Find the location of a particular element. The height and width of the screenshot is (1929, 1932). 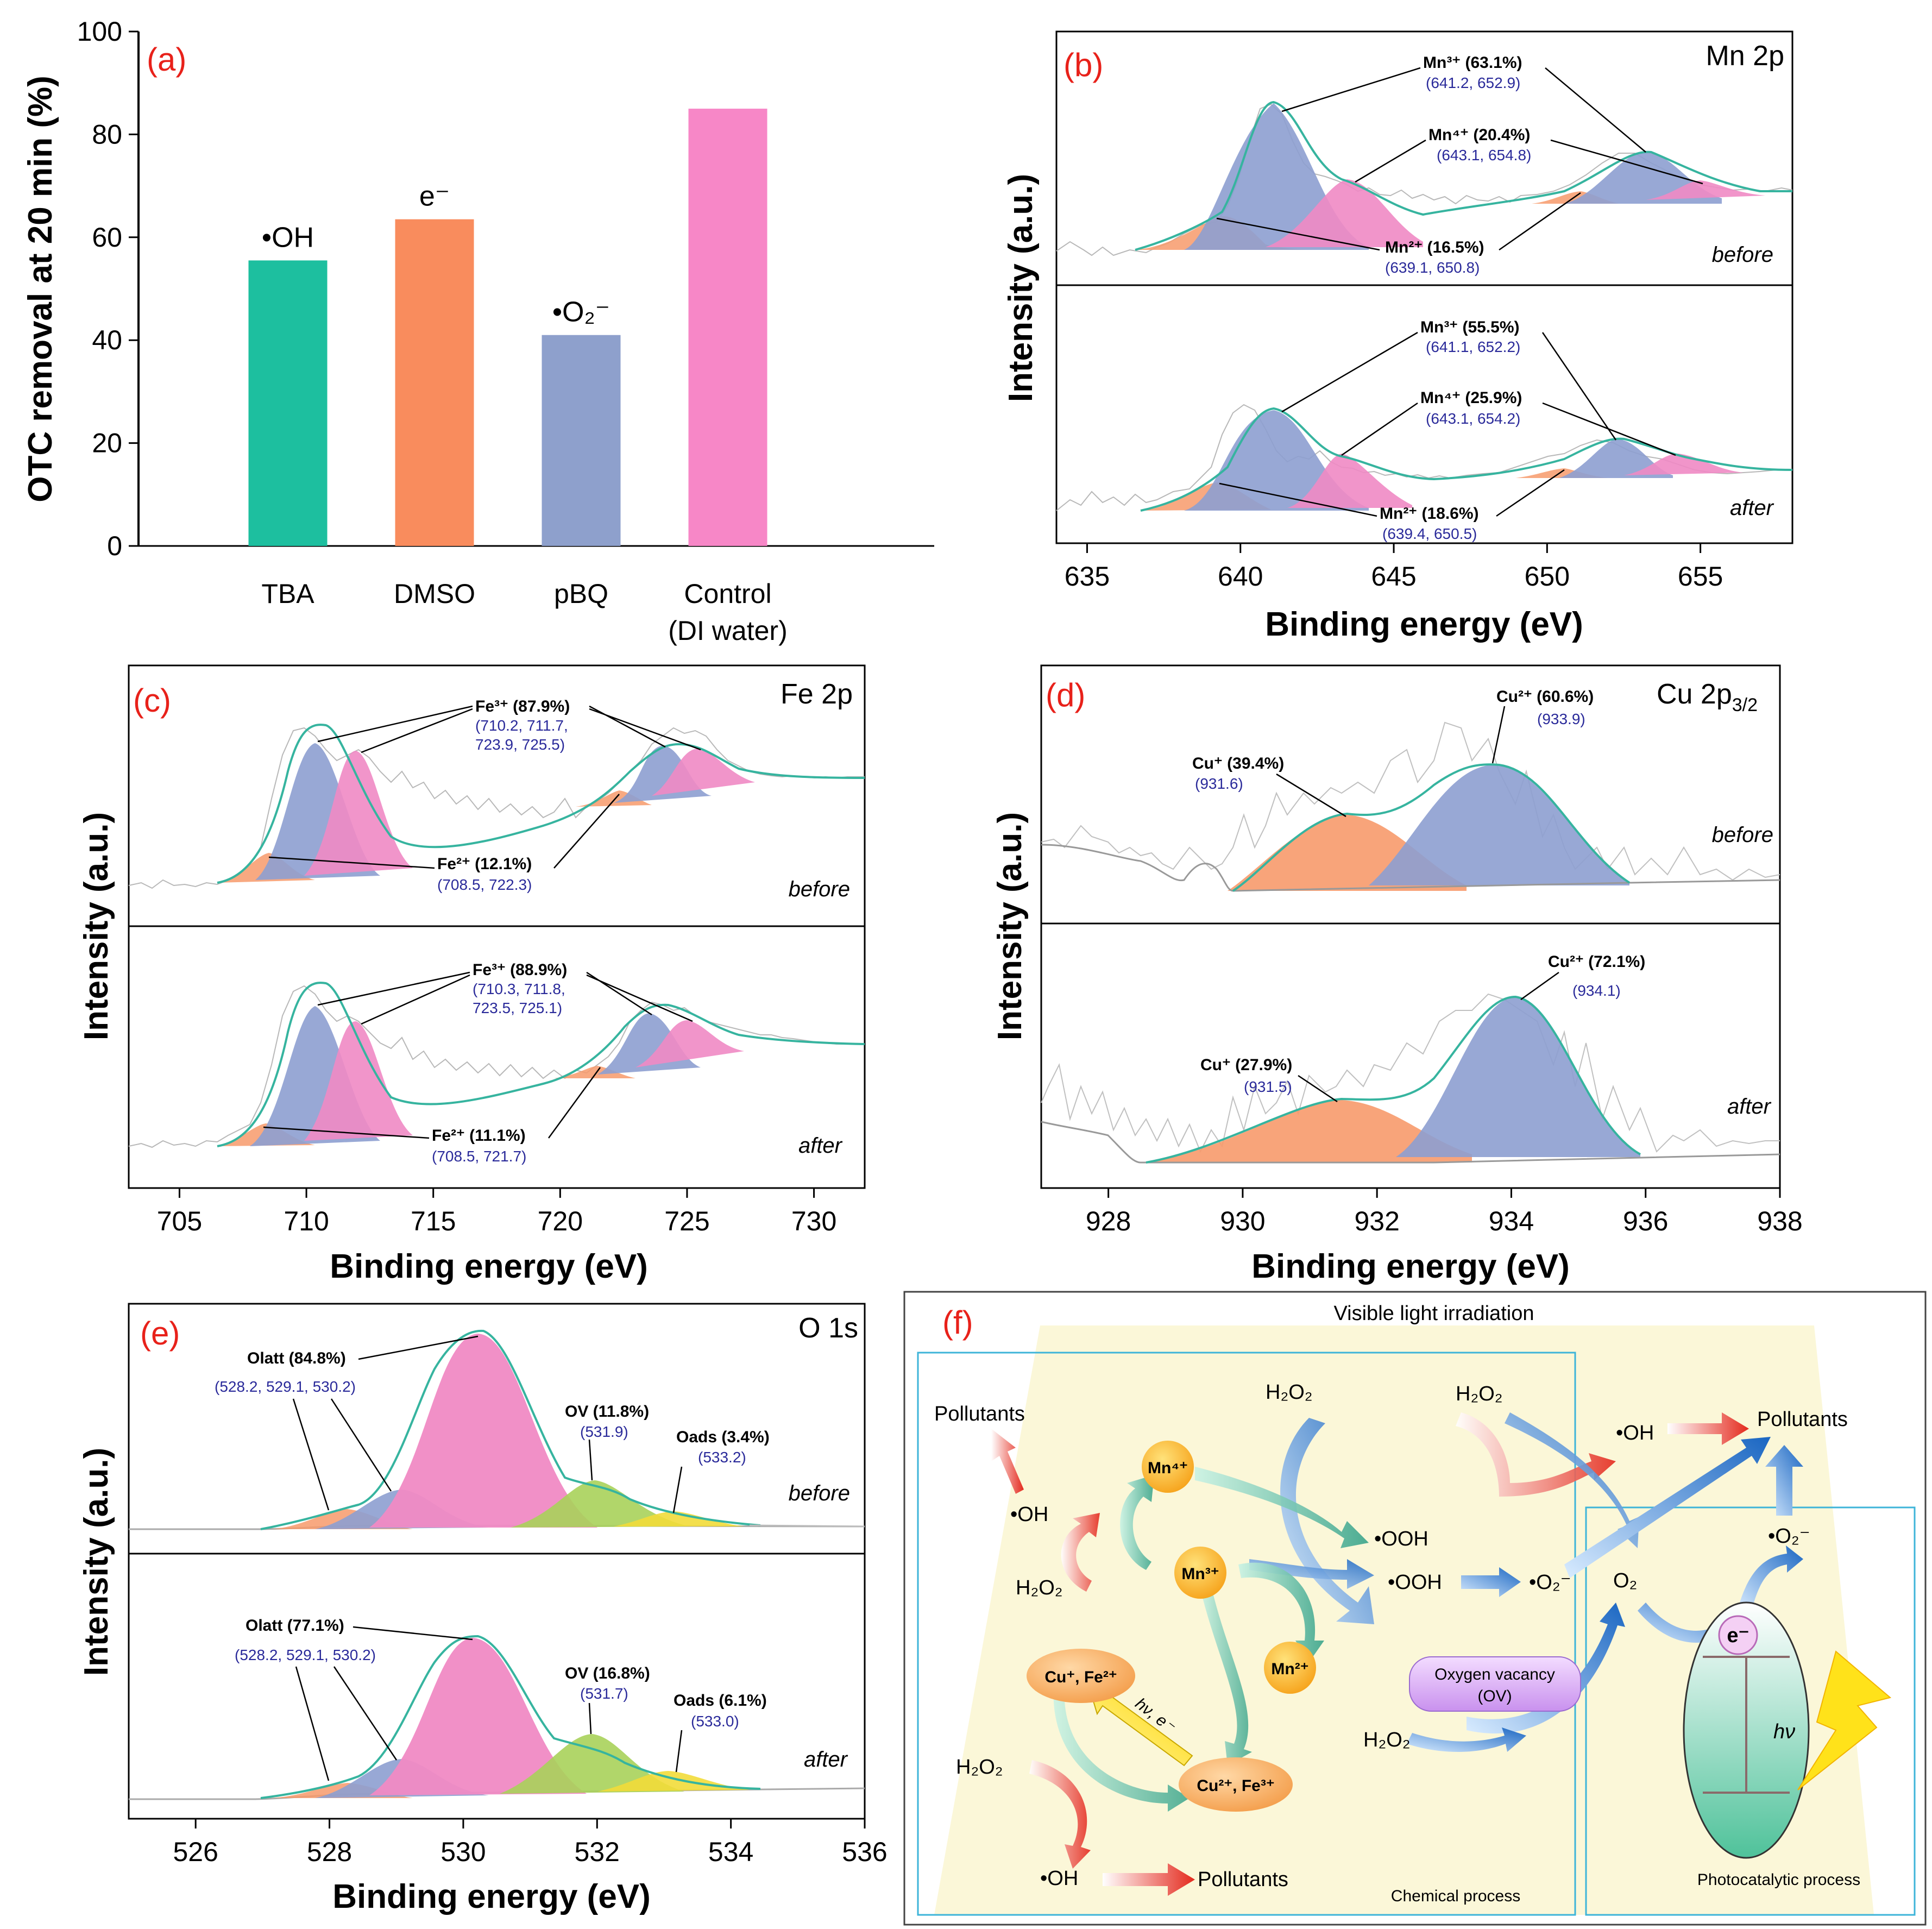

panel-a-categories: TBA DMSO pBQ Control (DI water) is located at coordinates (524, 613).